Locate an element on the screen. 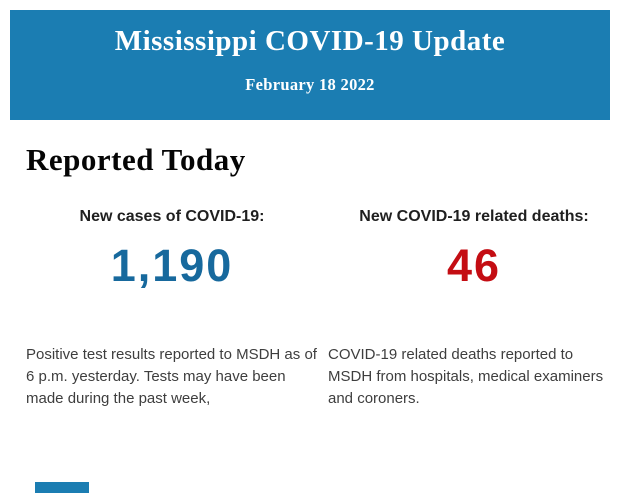 This screenshot has width=620, height=493. page-title: Mississippi COVID-19 Update is located at coordinates (310, 41).